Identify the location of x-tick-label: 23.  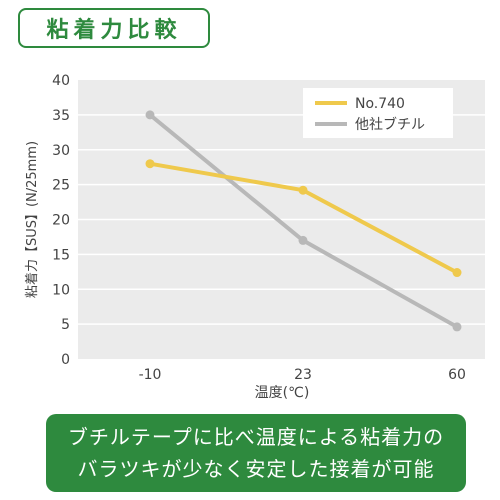
(303, 375).